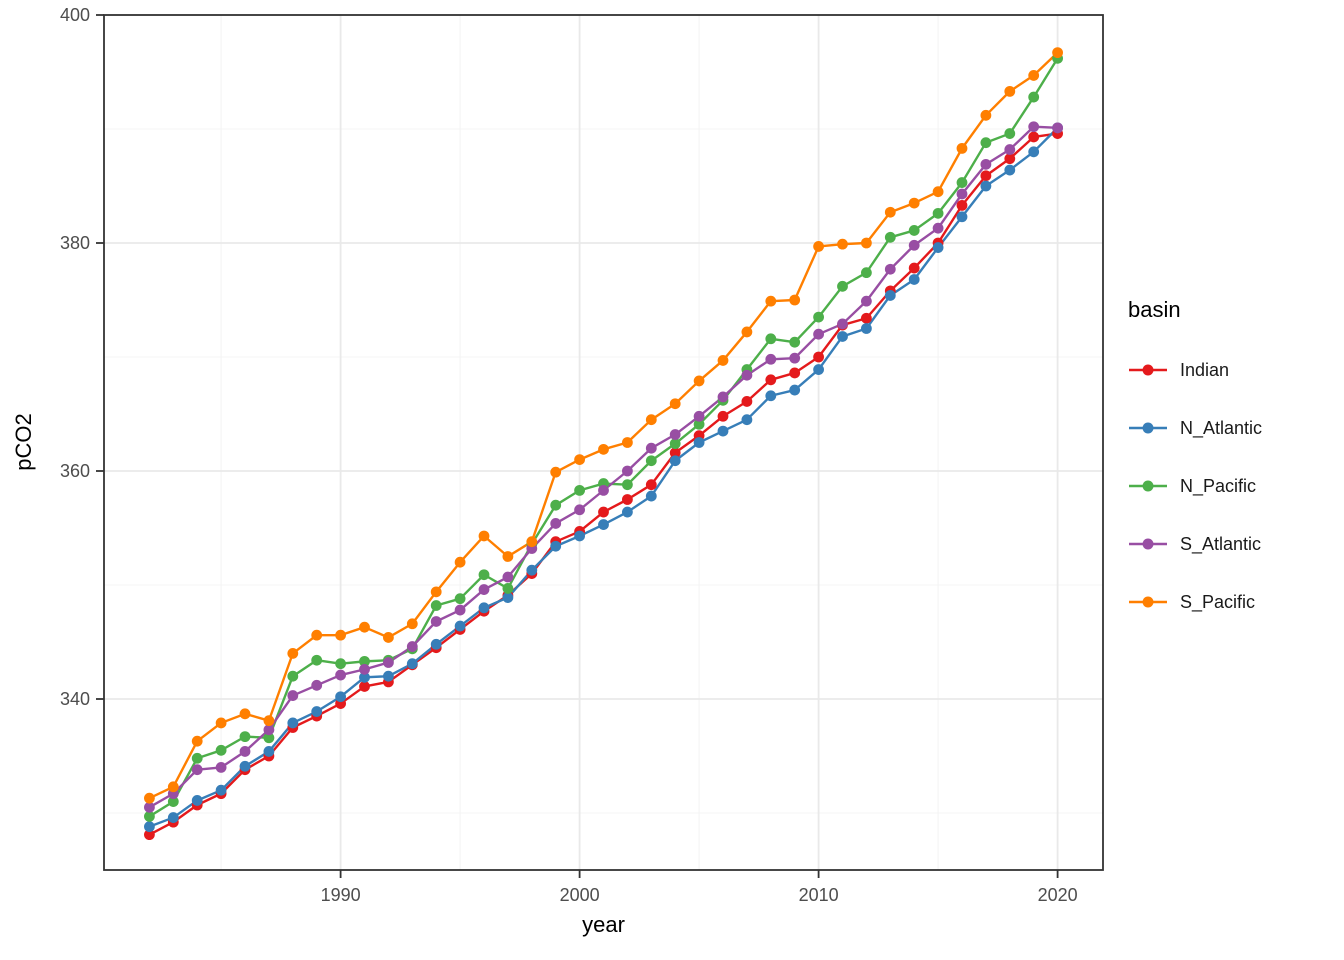 This screenshot has height=960, width=1344. Describe the element at coordinates (75, 471) in the screenshot. I see `y-tick-label: 360` at that location.